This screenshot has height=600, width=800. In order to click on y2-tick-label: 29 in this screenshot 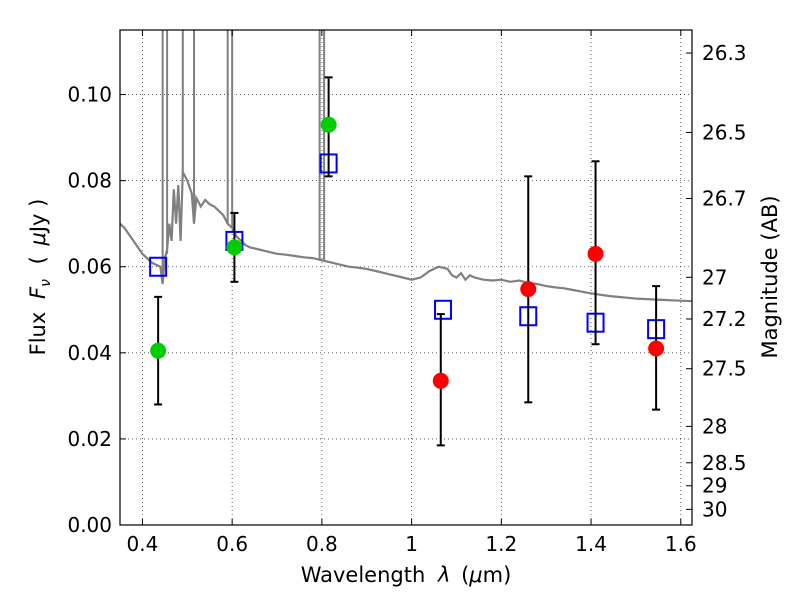, I will do `click(714, 486)`.